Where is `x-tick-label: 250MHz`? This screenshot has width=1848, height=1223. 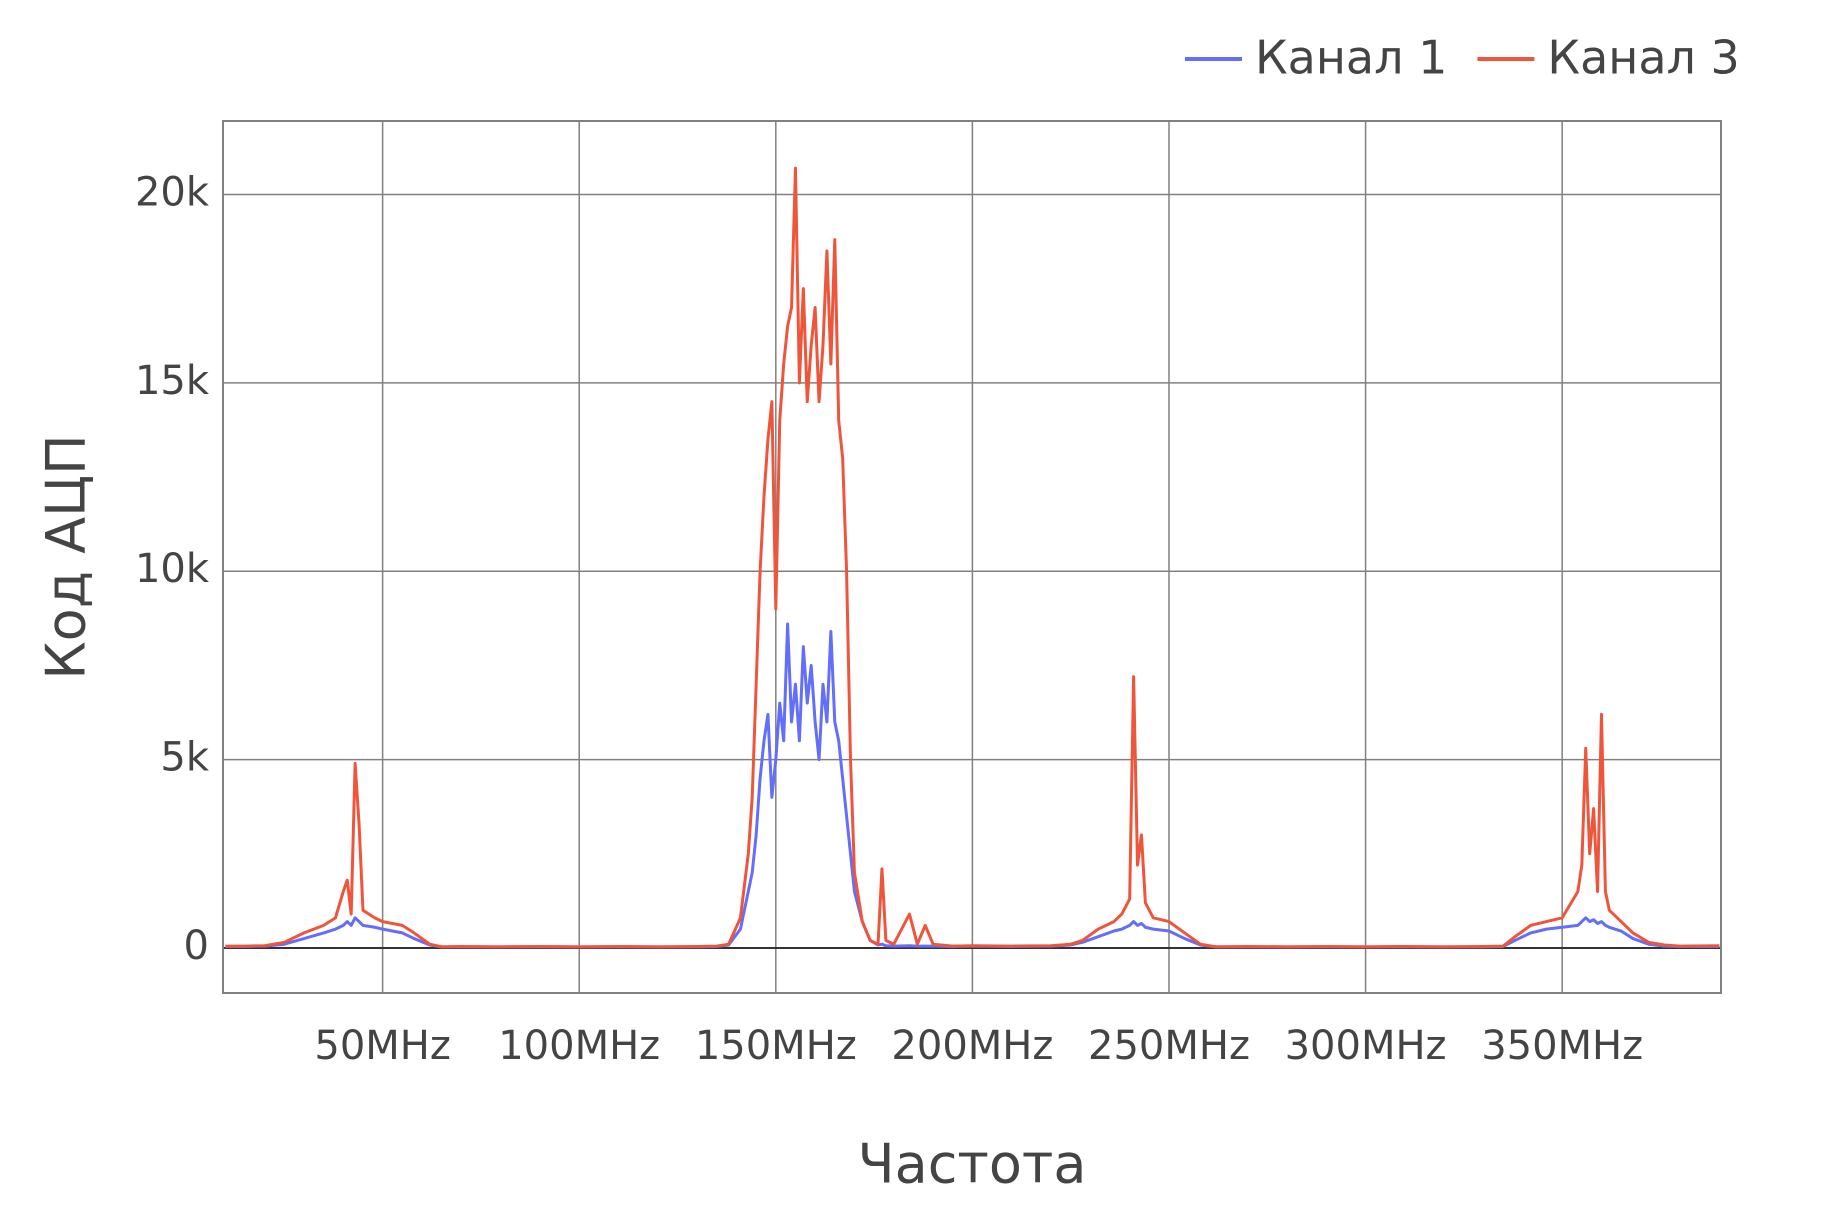
x-tick-label: 250MHz is located at coordinates (1169, 1046).